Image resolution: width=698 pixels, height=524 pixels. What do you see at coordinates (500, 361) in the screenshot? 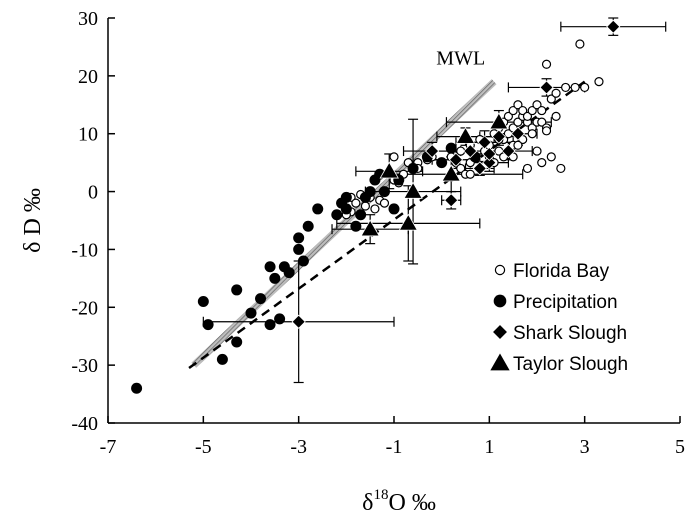
I see `legend-marker-taylor-slough` at bounding box center [500, 361].